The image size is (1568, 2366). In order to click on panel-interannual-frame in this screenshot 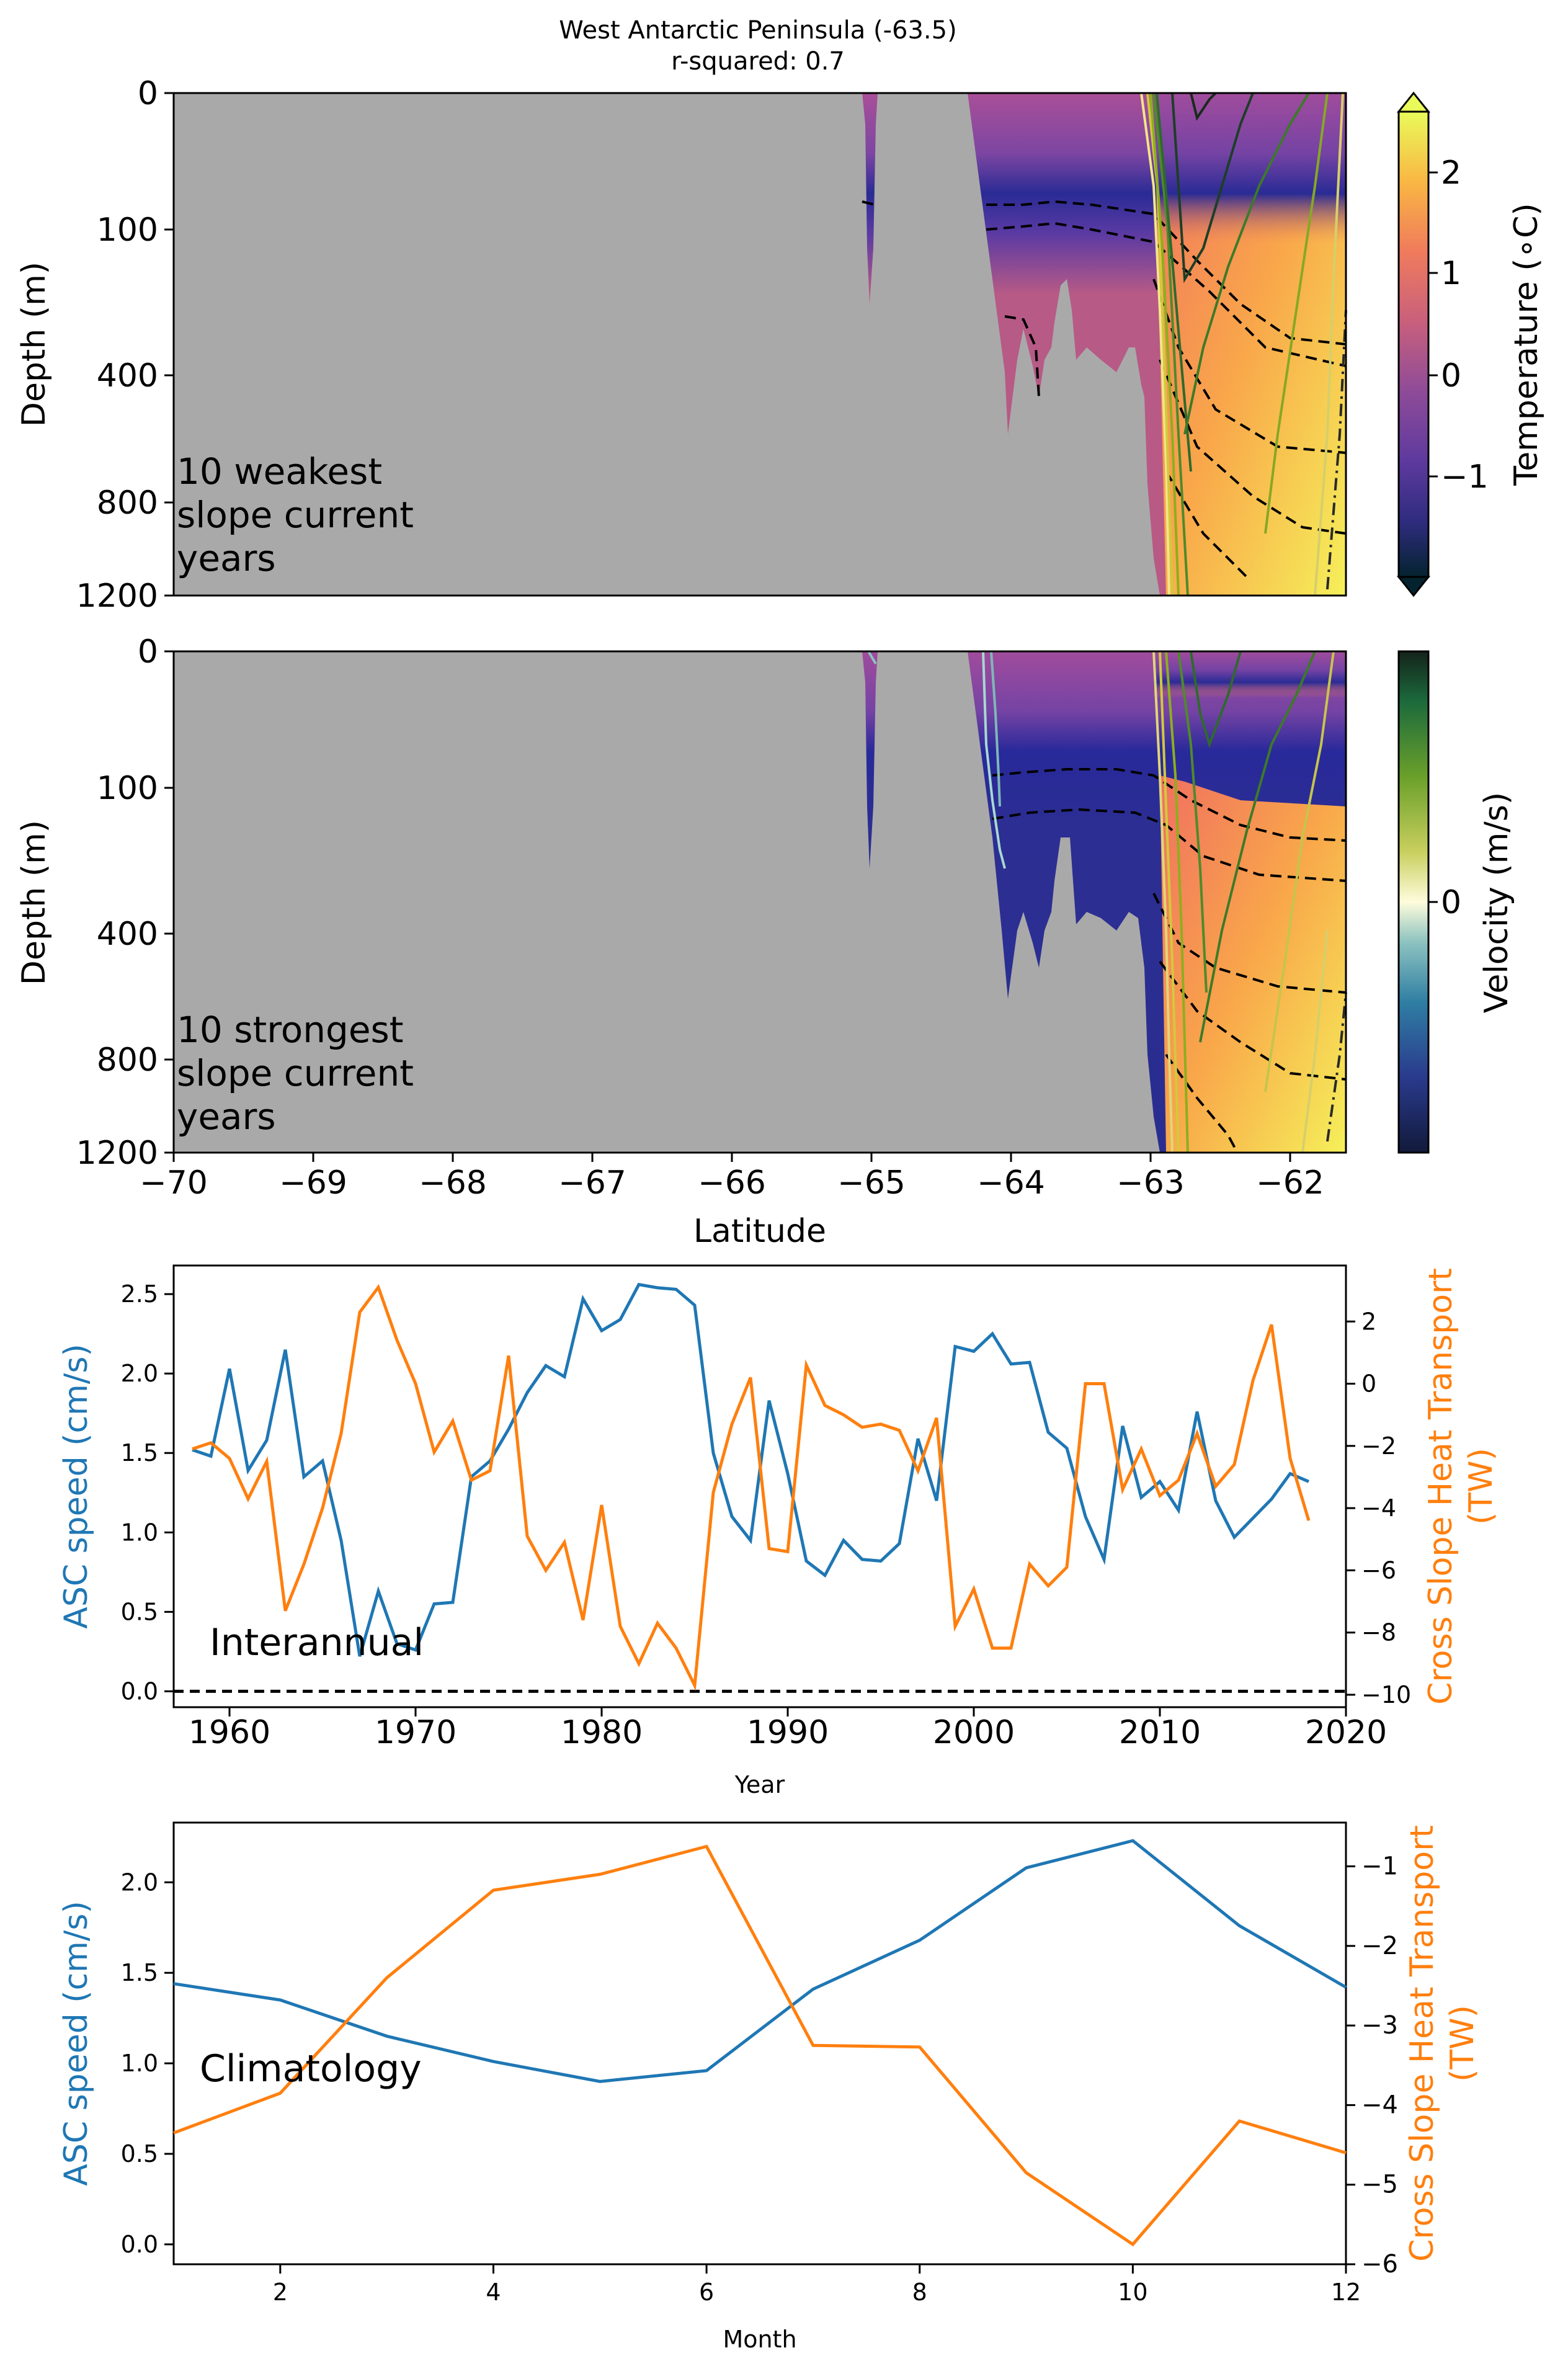, I will do `click(759, 1486)`.